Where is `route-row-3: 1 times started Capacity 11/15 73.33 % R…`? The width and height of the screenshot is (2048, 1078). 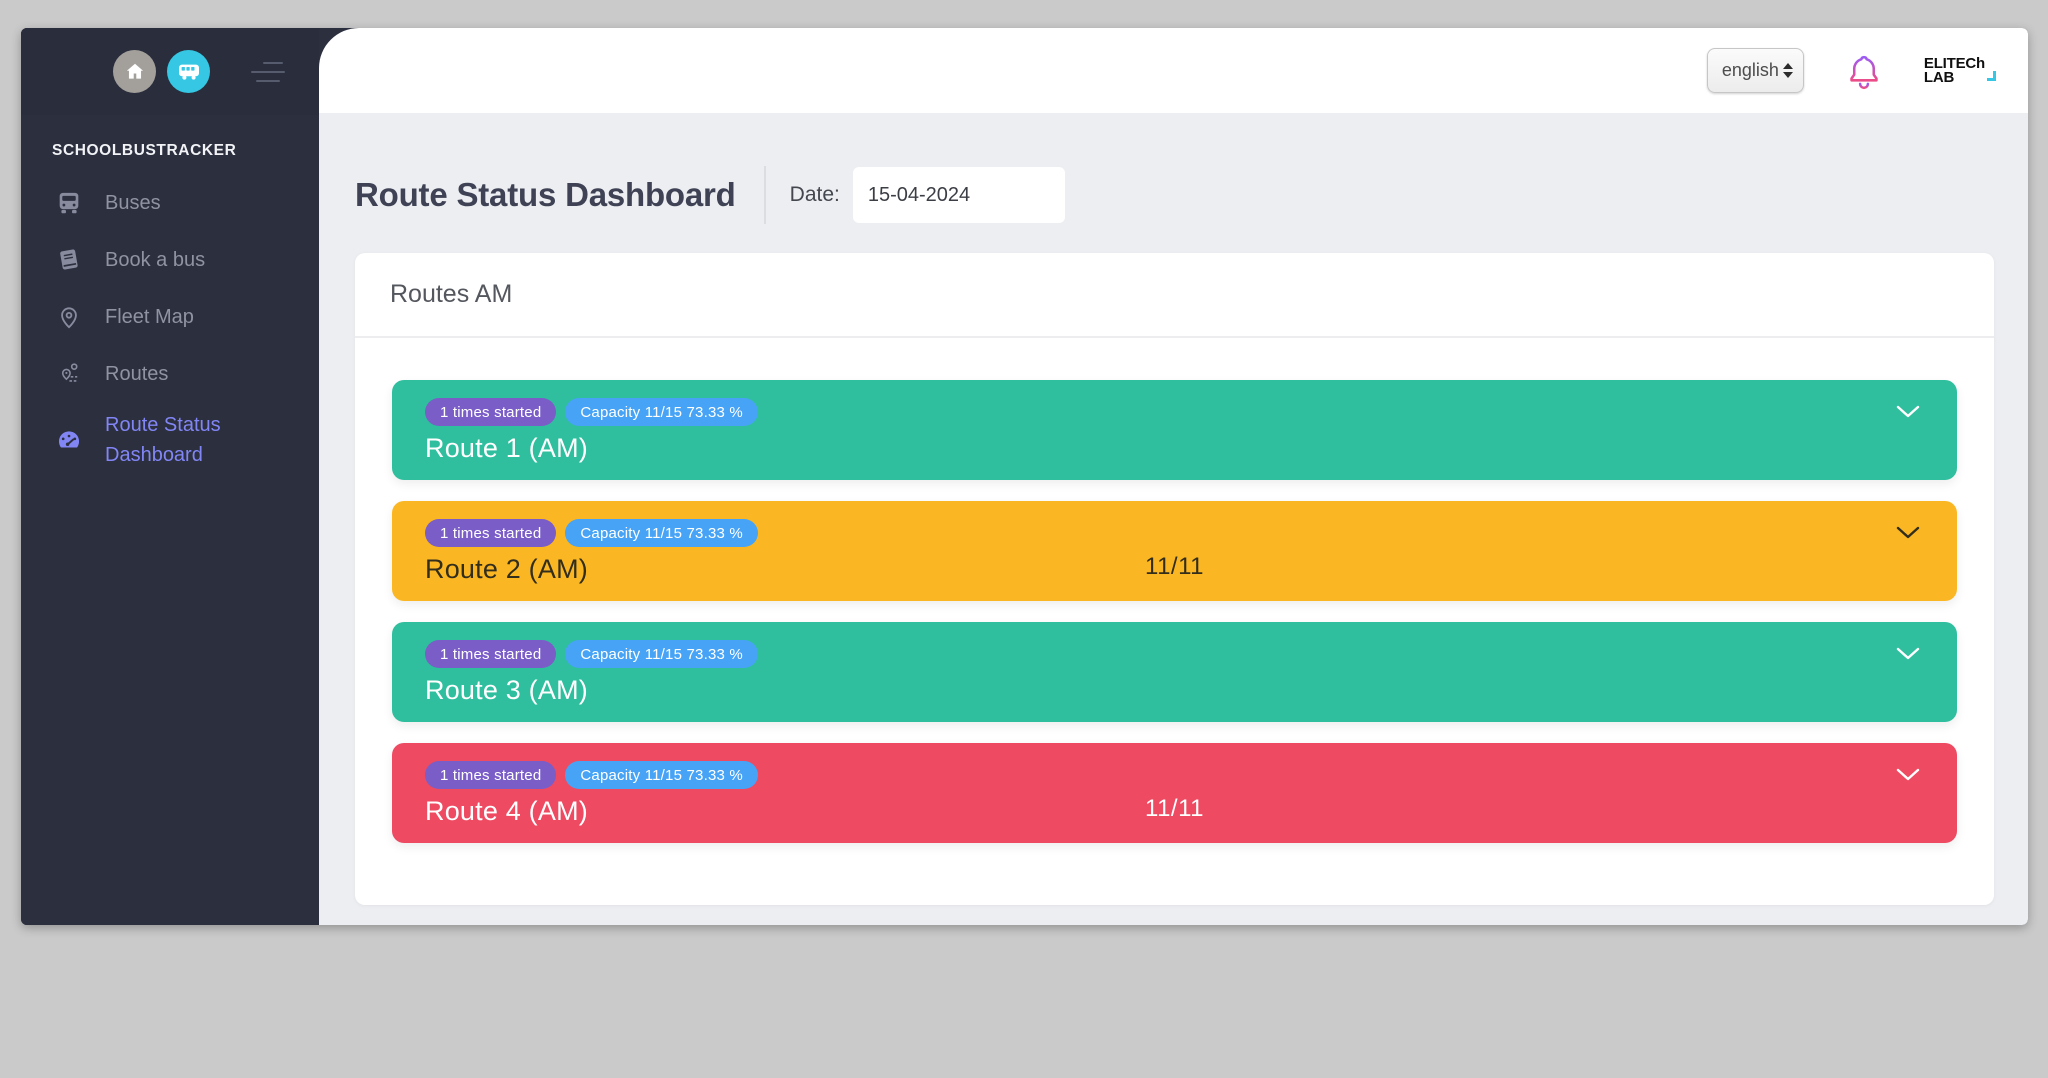 route-row-3: 1 times started Capacity 11/15 73.33 % R… is located at coordinates (1174, 672).